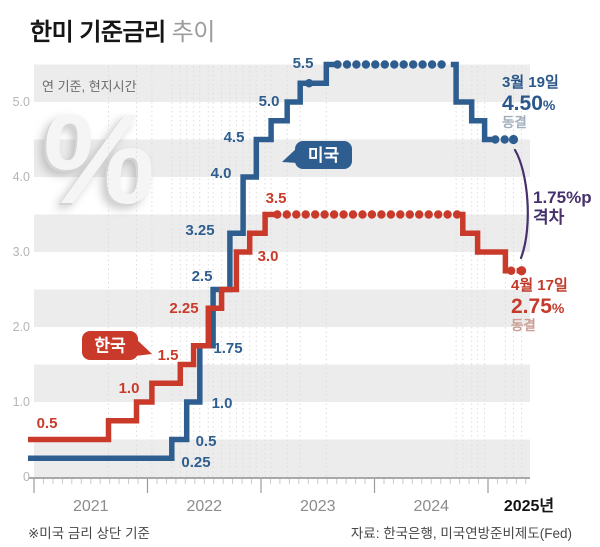  I want to click on us-bubble, so click(323, 155).